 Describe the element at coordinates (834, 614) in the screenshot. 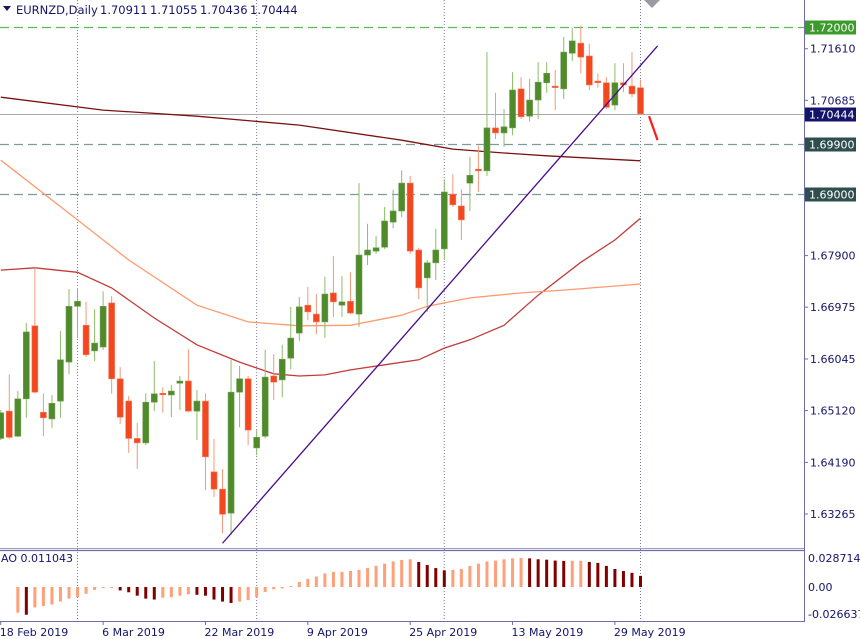

I see `ao-tick-label: -0.026637` at that location.